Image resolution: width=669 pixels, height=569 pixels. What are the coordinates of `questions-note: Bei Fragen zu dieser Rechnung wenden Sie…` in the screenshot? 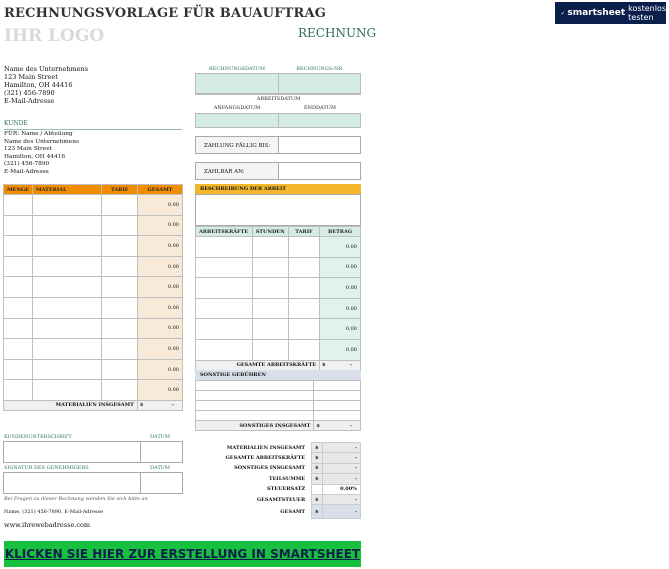 It's located at (76, 499).